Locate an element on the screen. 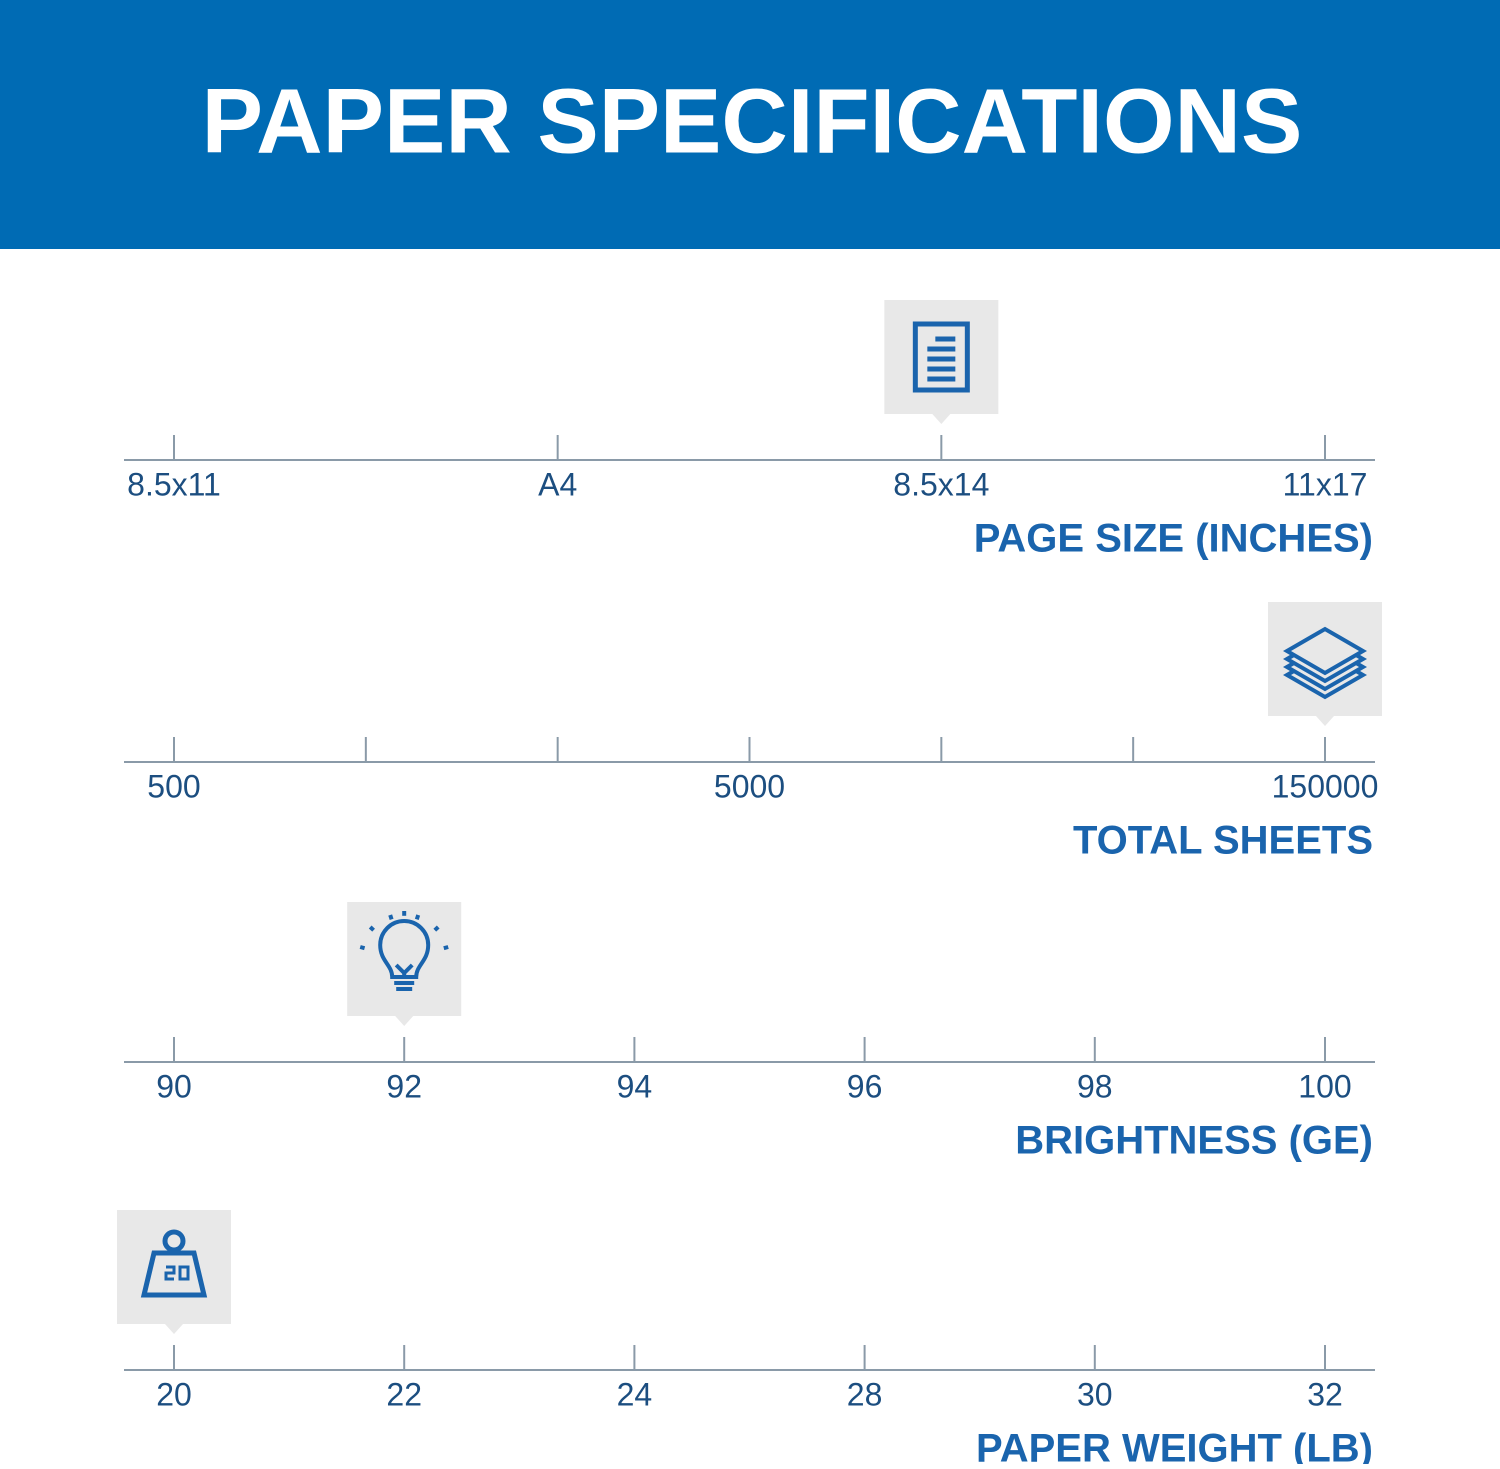 The image size is (1500, 1469). tick-label: 30 is located at coordinates (1095, 1394).